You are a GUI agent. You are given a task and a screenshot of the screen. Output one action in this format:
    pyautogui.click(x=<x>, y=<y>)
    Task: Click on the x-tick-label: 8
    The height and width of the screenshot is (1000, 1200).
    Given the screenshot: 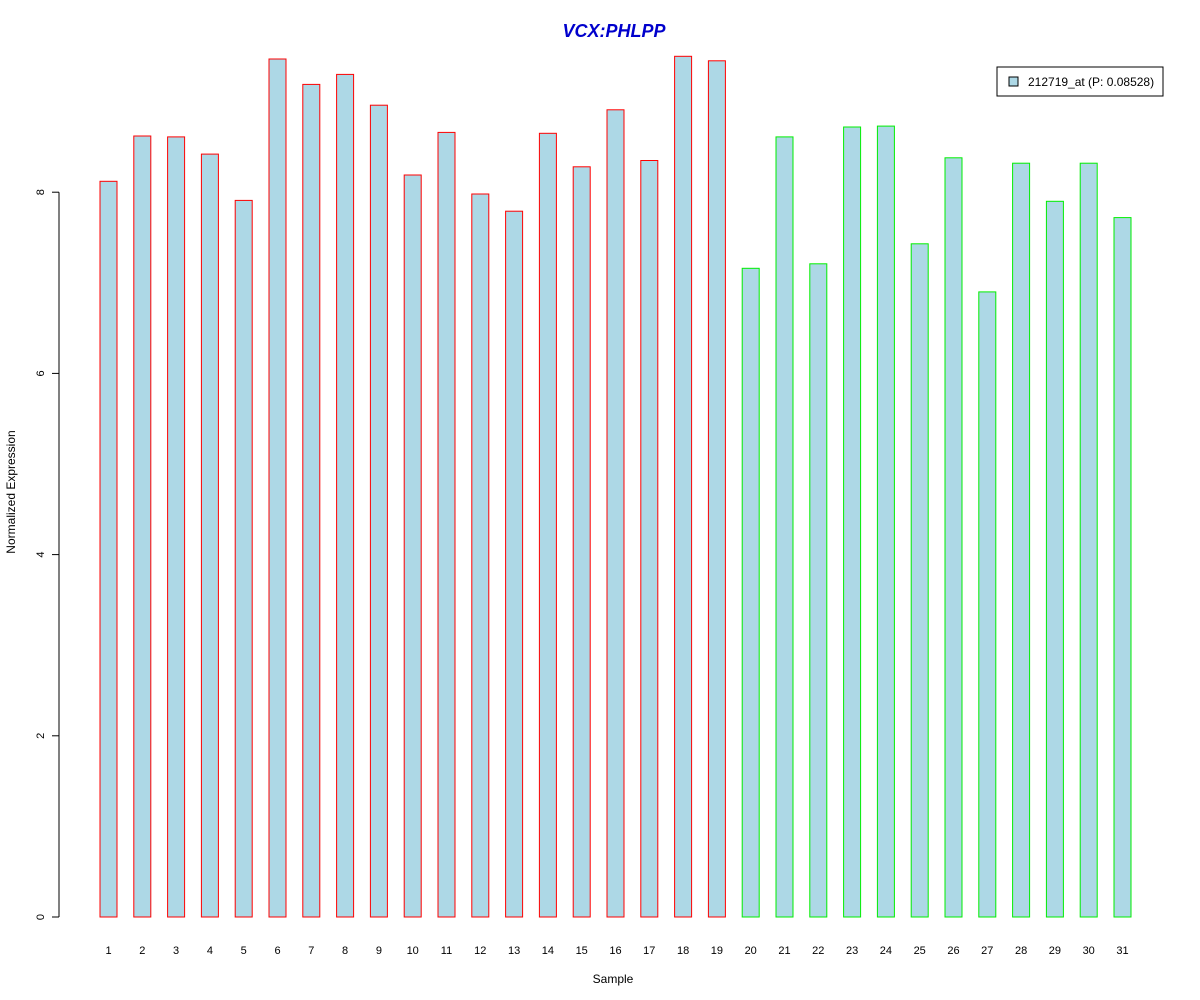 What is the action you would take?
    pyautogui.click(x=345, y=951)
    